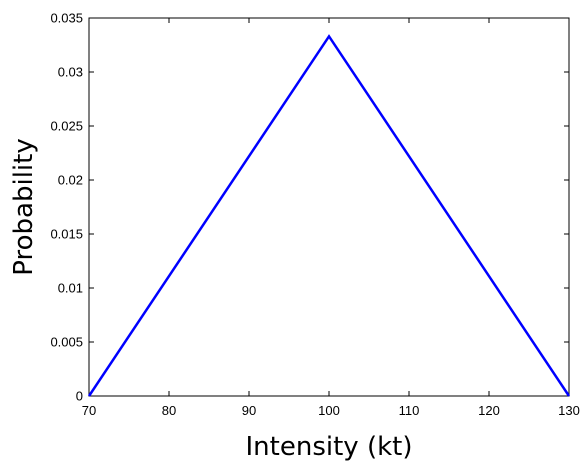 This screenshot has width=584, height=461. Describe the element at coordinates (66, 234) in the screenshot. I see `y-tick-label: 0.015` at that location.